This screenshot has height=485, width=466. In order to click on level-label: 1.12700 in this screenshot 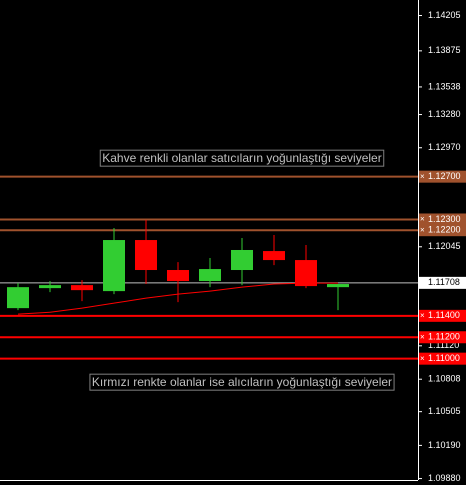, I will do `click(444, 176)`.